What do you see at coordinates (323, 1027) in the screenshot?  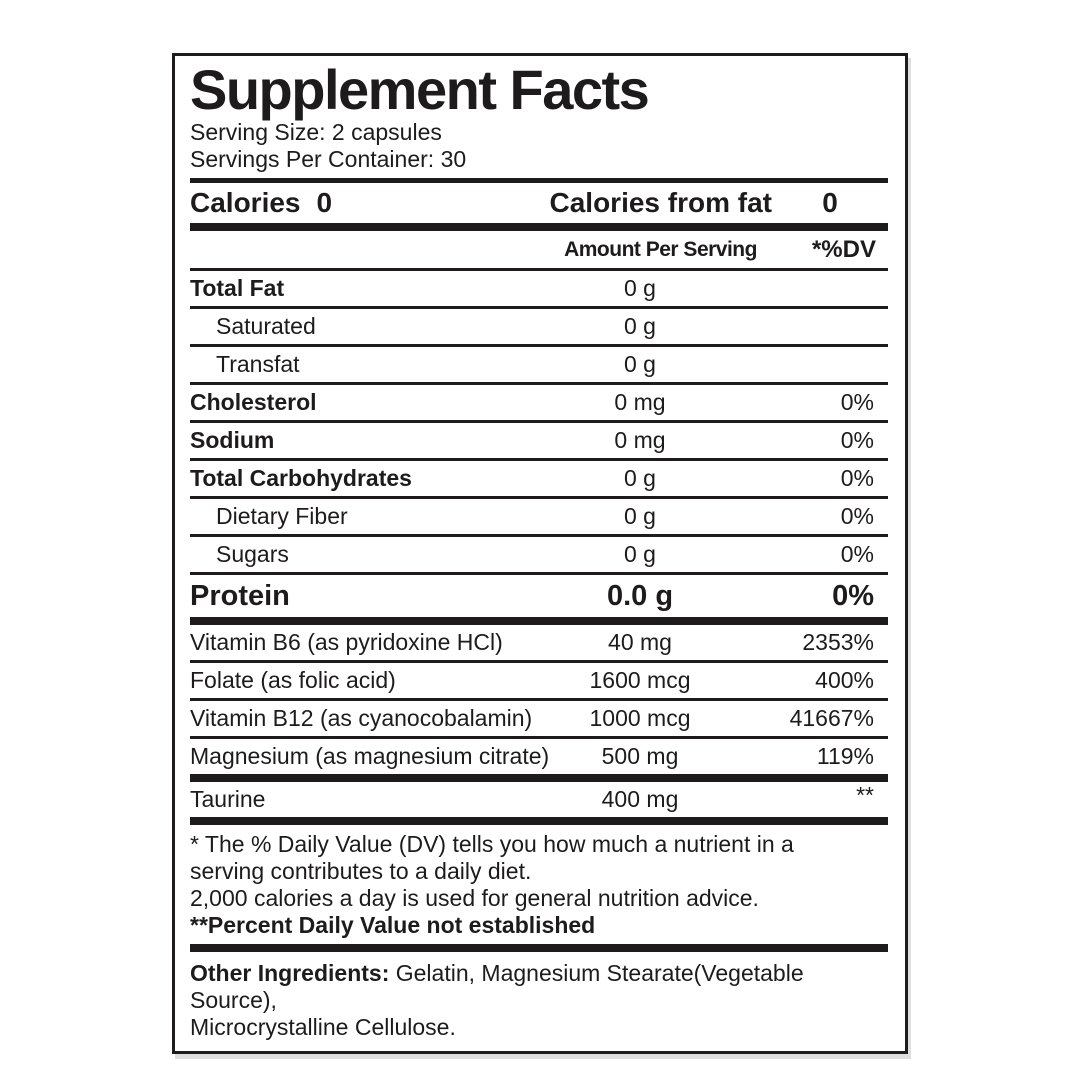 I see `other-ingredients-line2: Microcrystalline Cellulose.` at bounding box center [323, 1027].